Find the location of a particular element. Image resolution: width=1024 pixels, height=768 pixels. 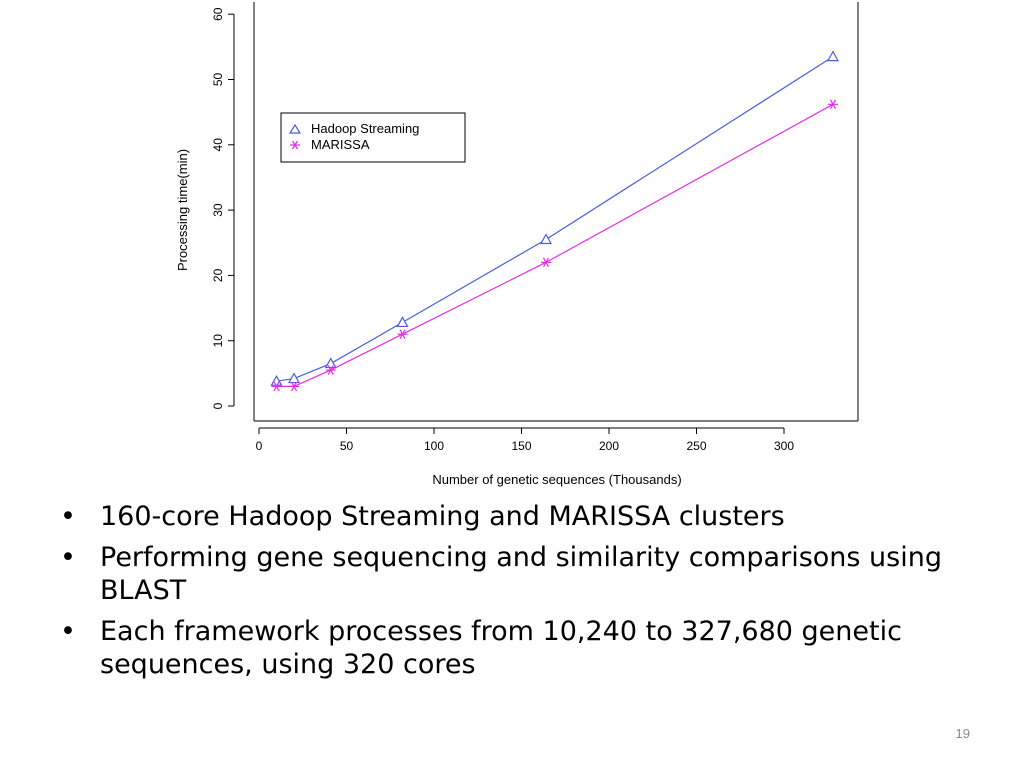

y-tick-label: 60 is located at coordinates (218, 14).